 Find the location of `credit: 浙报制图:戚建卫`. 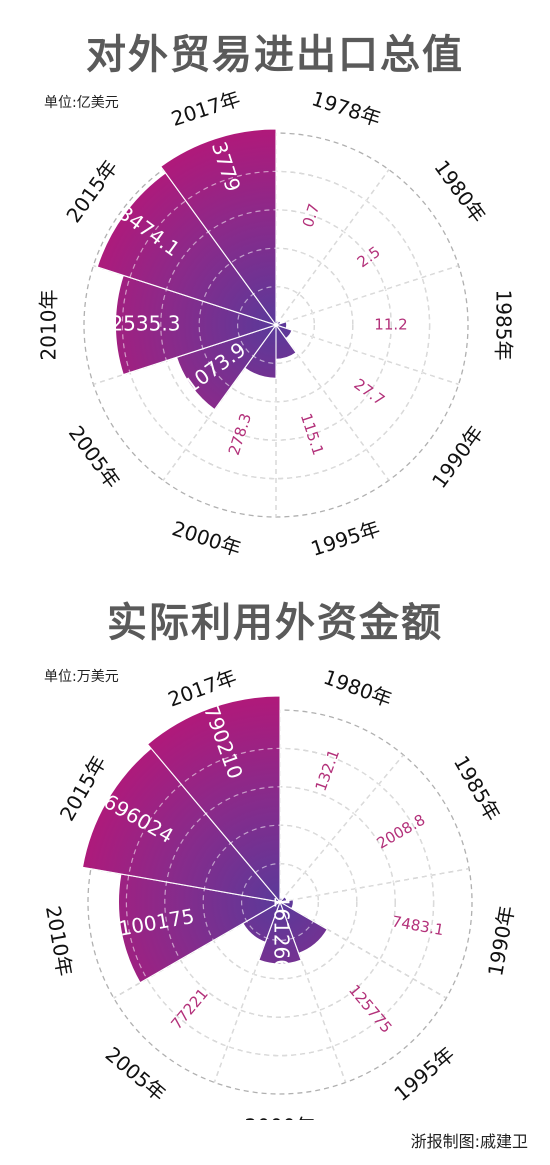

credit: 浙报制图:戚建卫 is located at coordinates (469, 1141).